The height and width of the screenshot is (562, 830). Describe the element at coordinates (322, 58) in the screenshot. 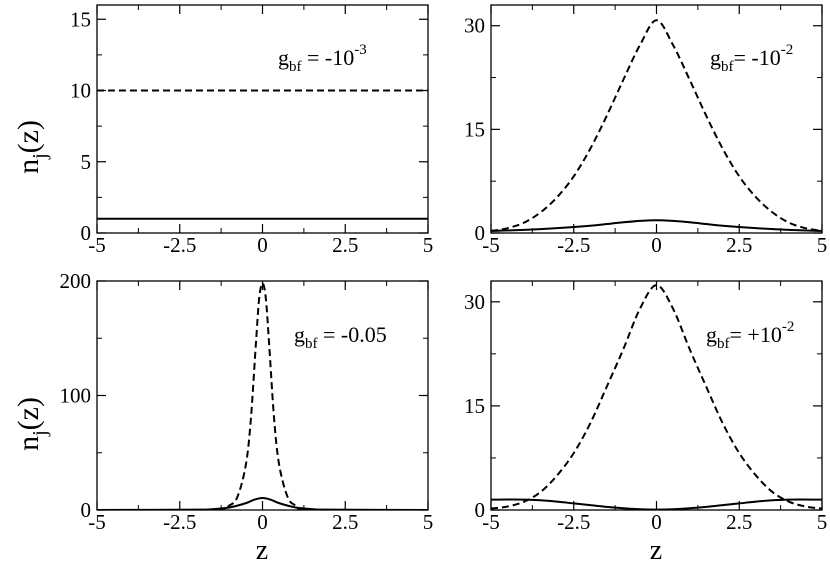

I see `coupling-annotation: gbf = -10-3` at that location.